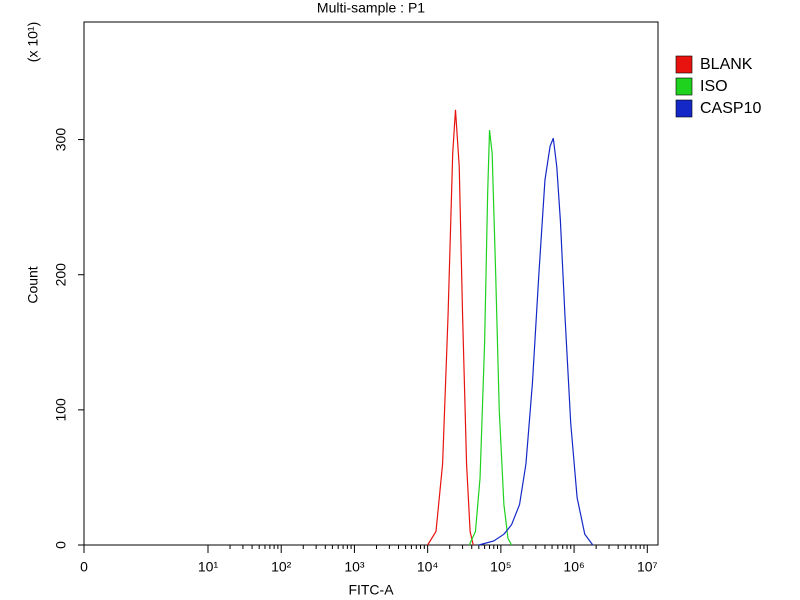  I want to click on x-tick-label: 10⁴, so click(428, 567).